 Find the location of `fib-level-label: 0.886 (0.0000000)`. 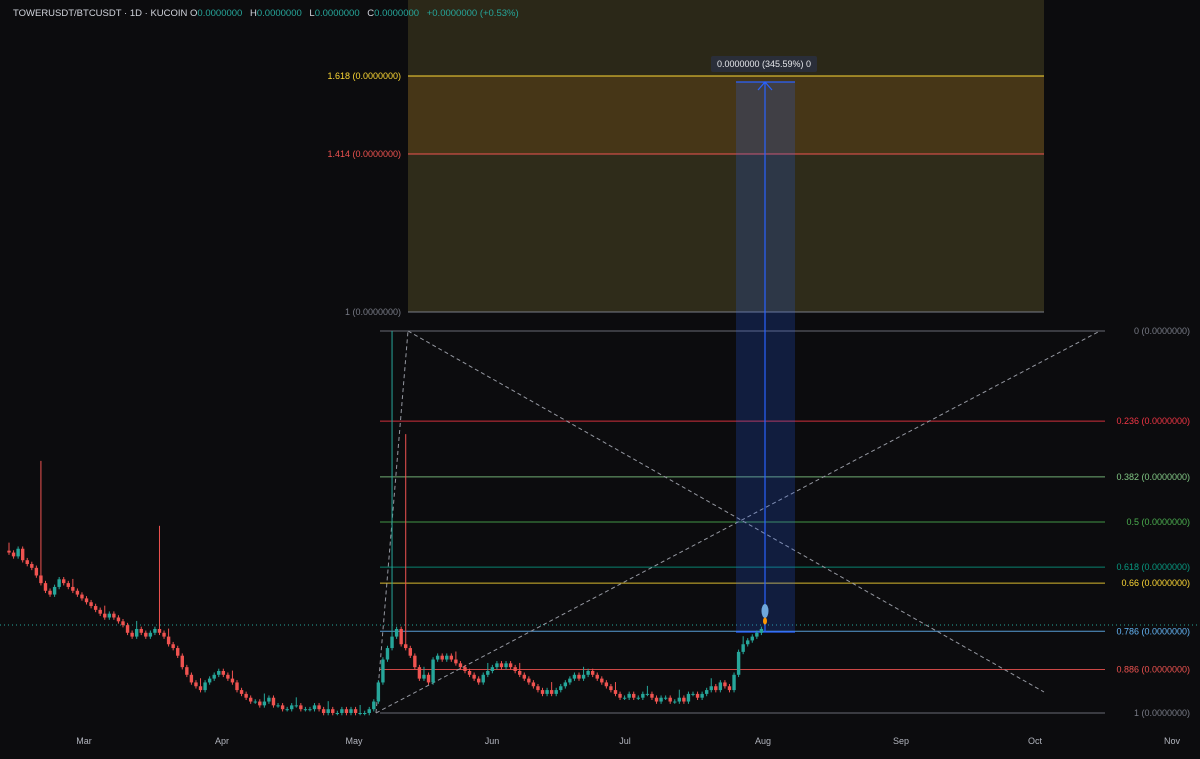

fib-level-label: 0.886 (0.0000000) is located at coordinates (1153, 669).